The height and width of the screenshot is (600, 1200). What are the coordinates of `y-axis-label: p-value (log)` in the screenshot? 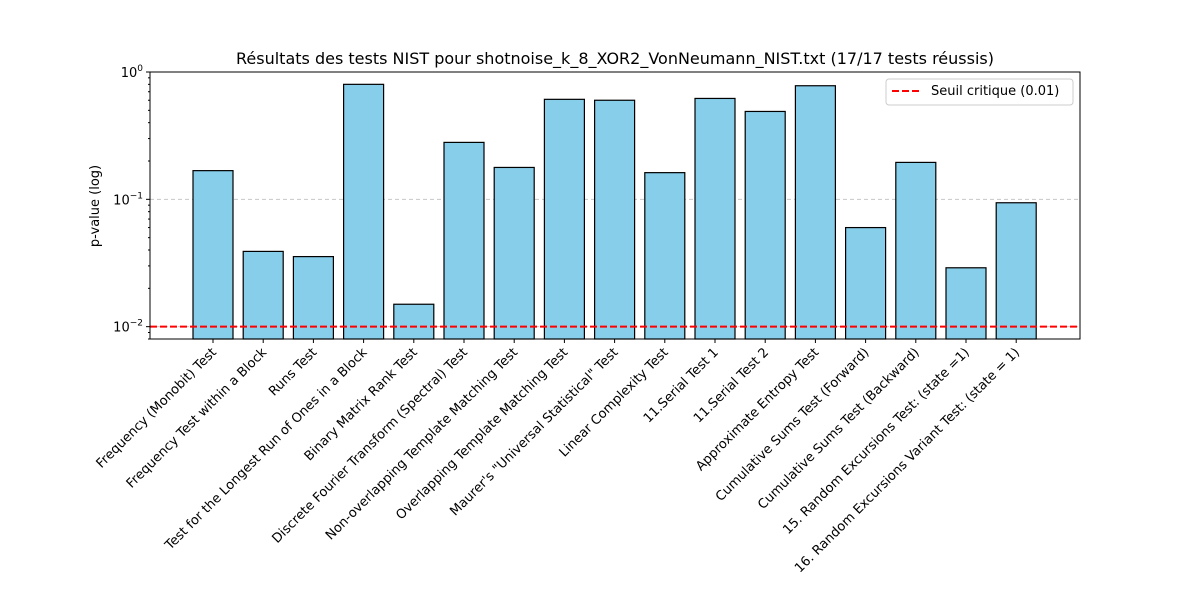 It's located at (95, 206).